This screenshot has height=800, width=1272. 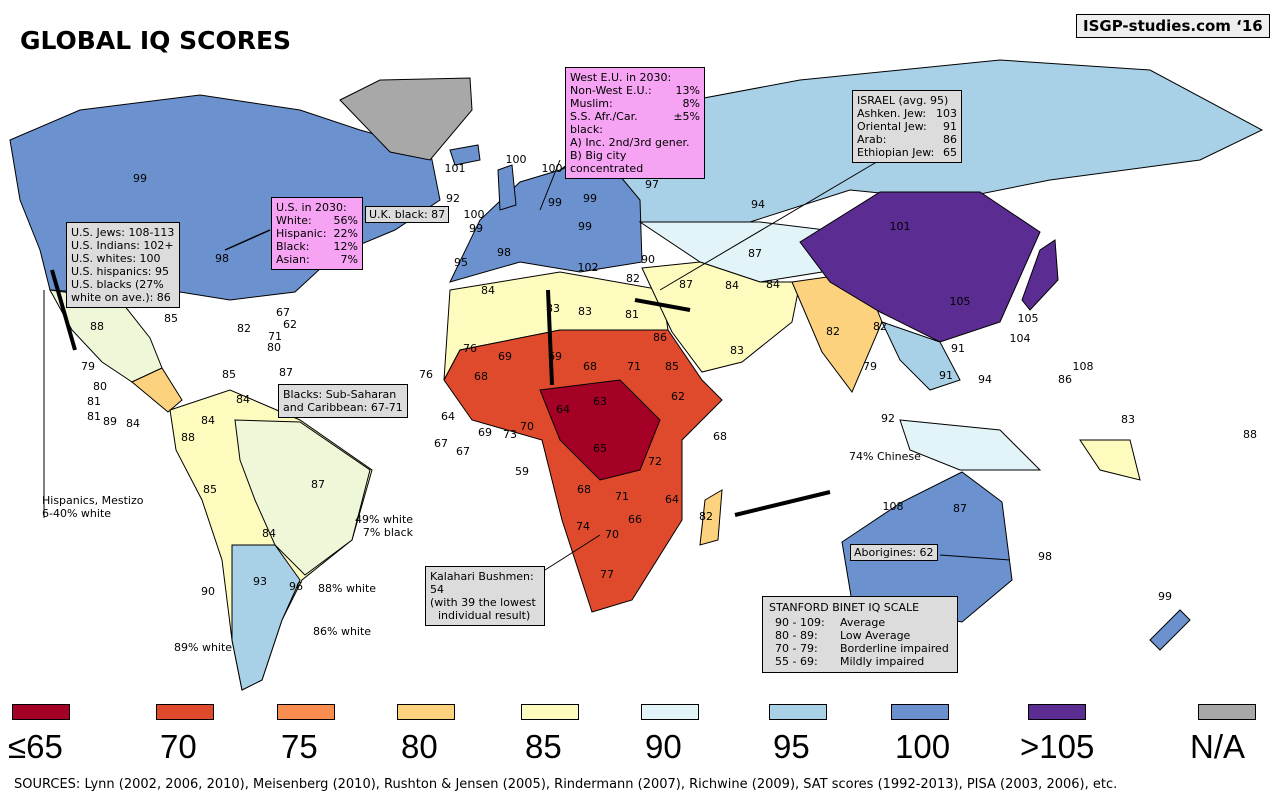 I want to click on country-iq-label: 62, so click(x=290, y=324).